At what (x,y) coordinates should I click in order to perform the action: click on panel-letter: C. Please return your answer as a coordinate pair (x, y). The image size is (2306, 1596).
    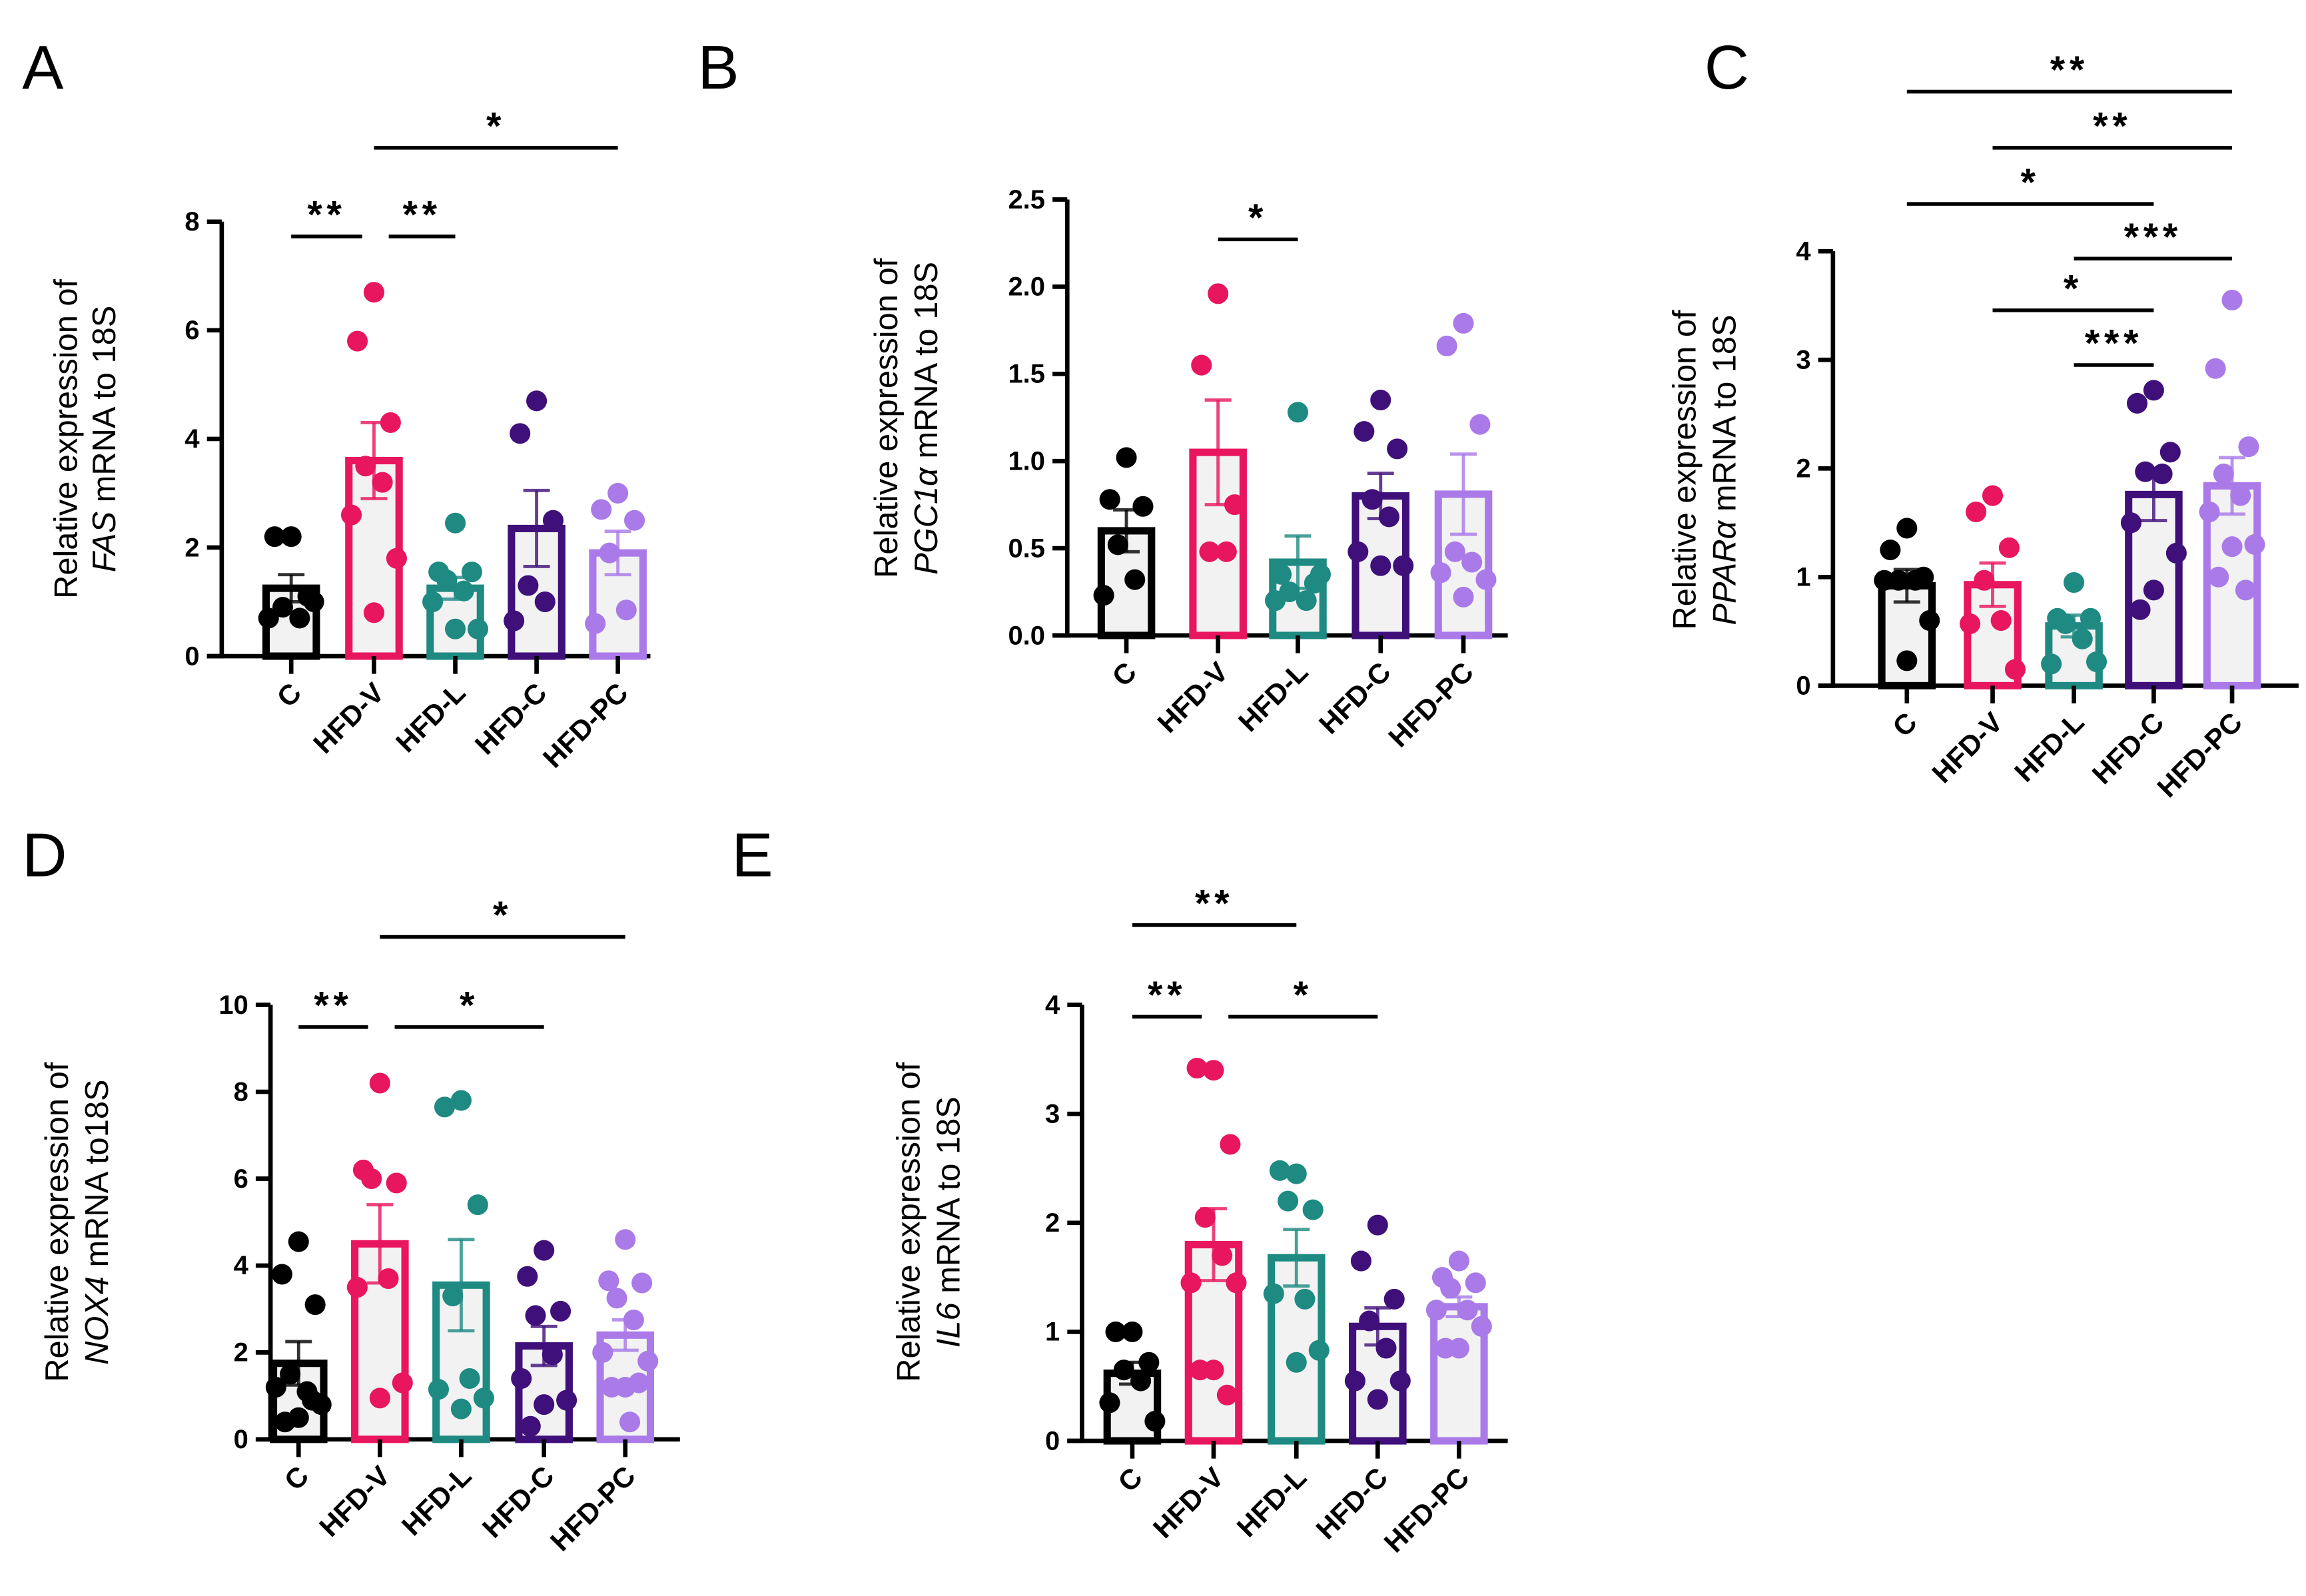
    Looking at the image, I should click on (1727, 67).